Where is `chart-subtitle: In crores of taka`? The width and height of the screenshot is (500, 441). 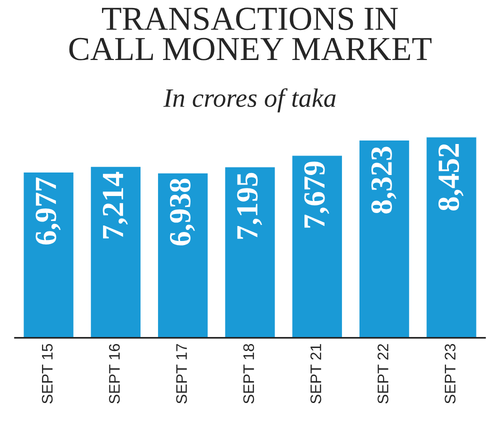 chart-subtitle: In crores of taka is located at coordinates (249, 100).